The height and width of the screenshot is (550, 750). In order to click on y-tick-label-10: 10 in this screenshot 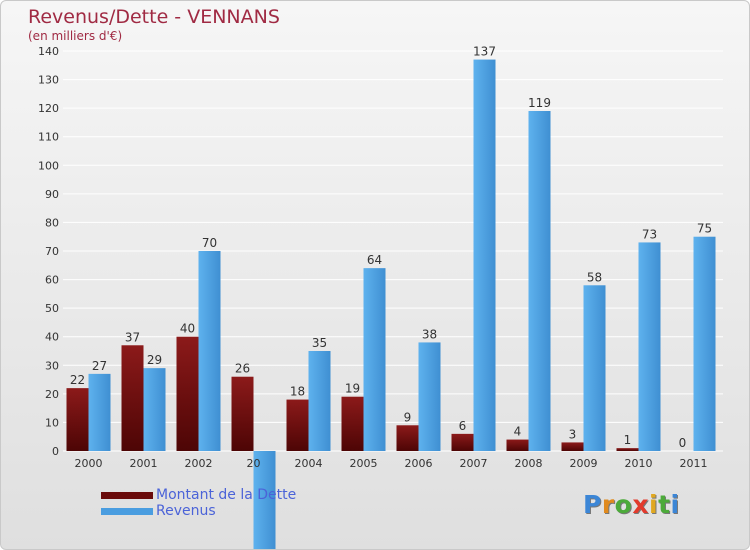, I will do `click(52, 422)`.